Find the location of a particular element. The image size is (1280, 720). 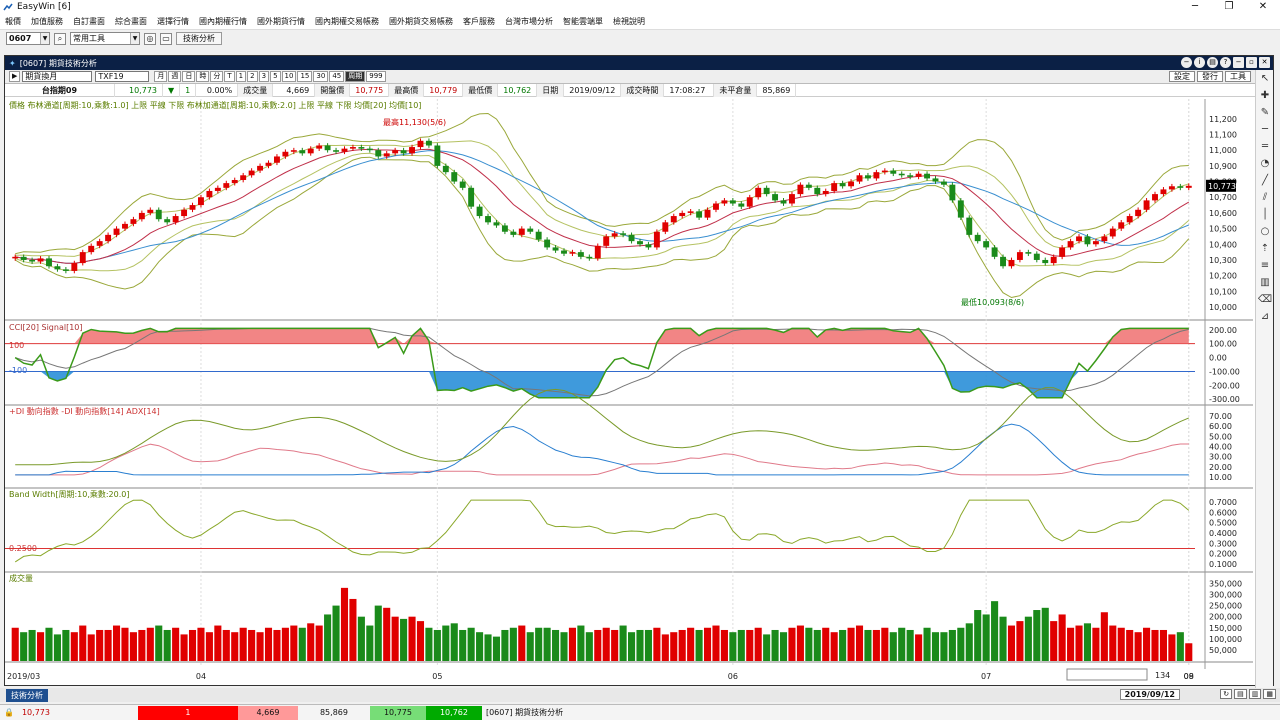

minimize-button: ─ is located at coordinates (1195, 6).